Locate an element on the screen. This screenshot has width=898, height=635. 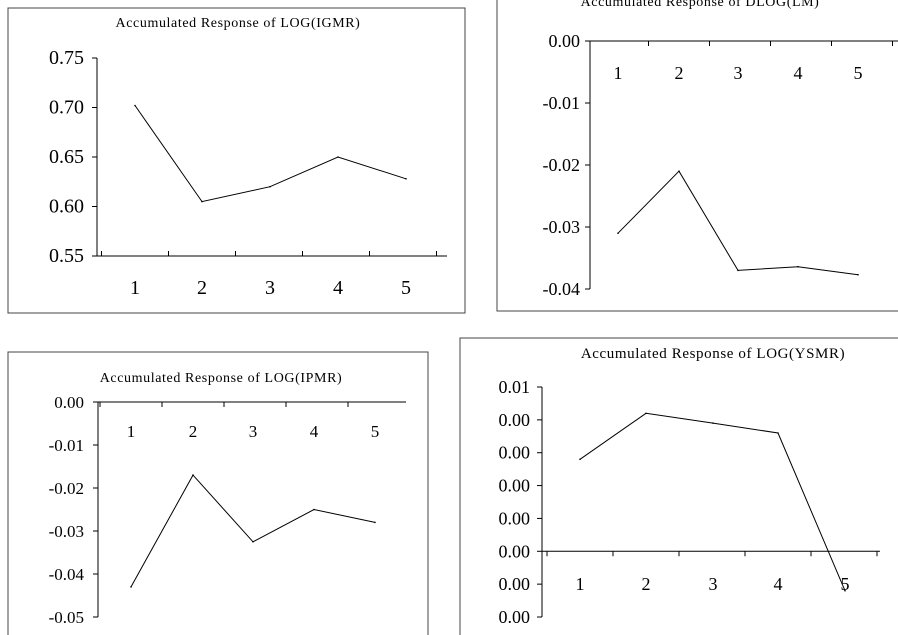
chart-title: Accumulated Response of LOG(YSMR) is located at coordinates (713, 354).